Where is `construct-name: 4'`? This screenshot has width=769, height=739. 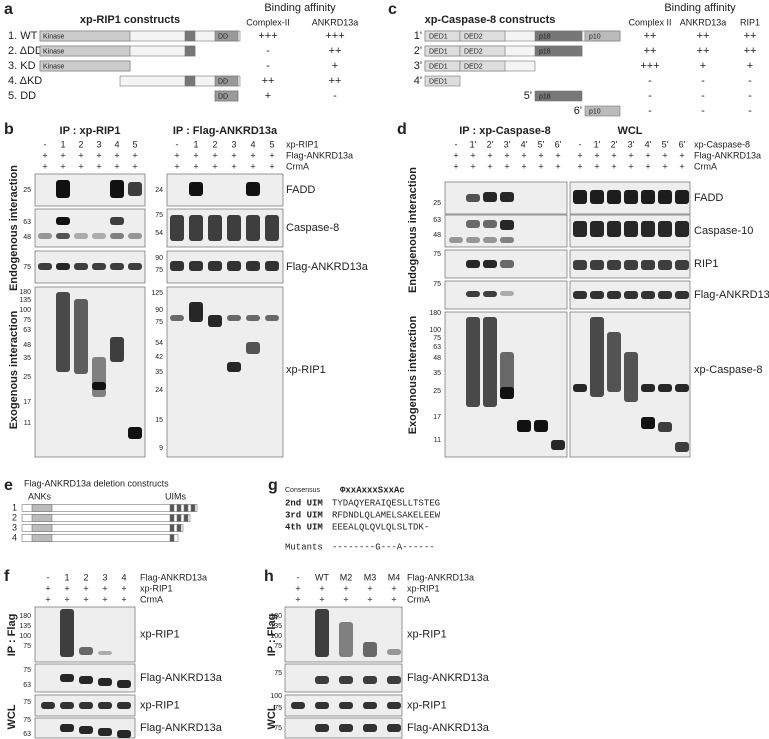
construct-name: 4' is located at coordinates (418, 81).